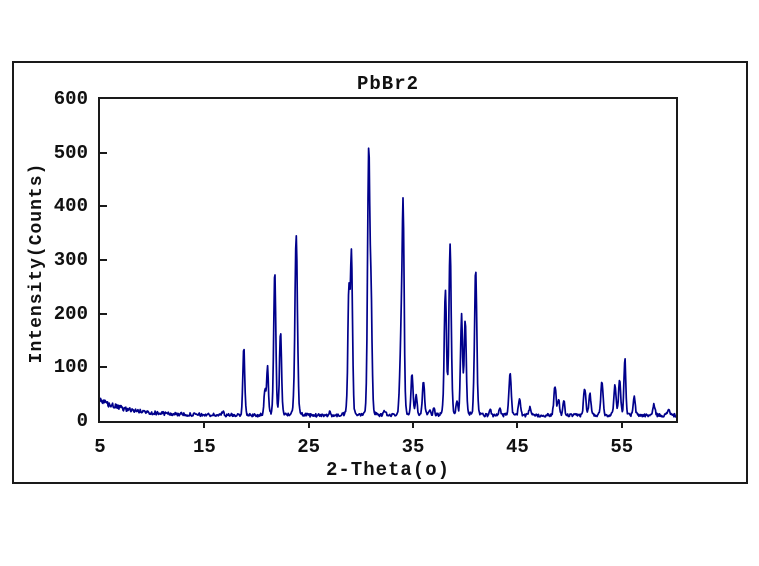  I want to click on y-tick-label: 600, so click(70, 99).